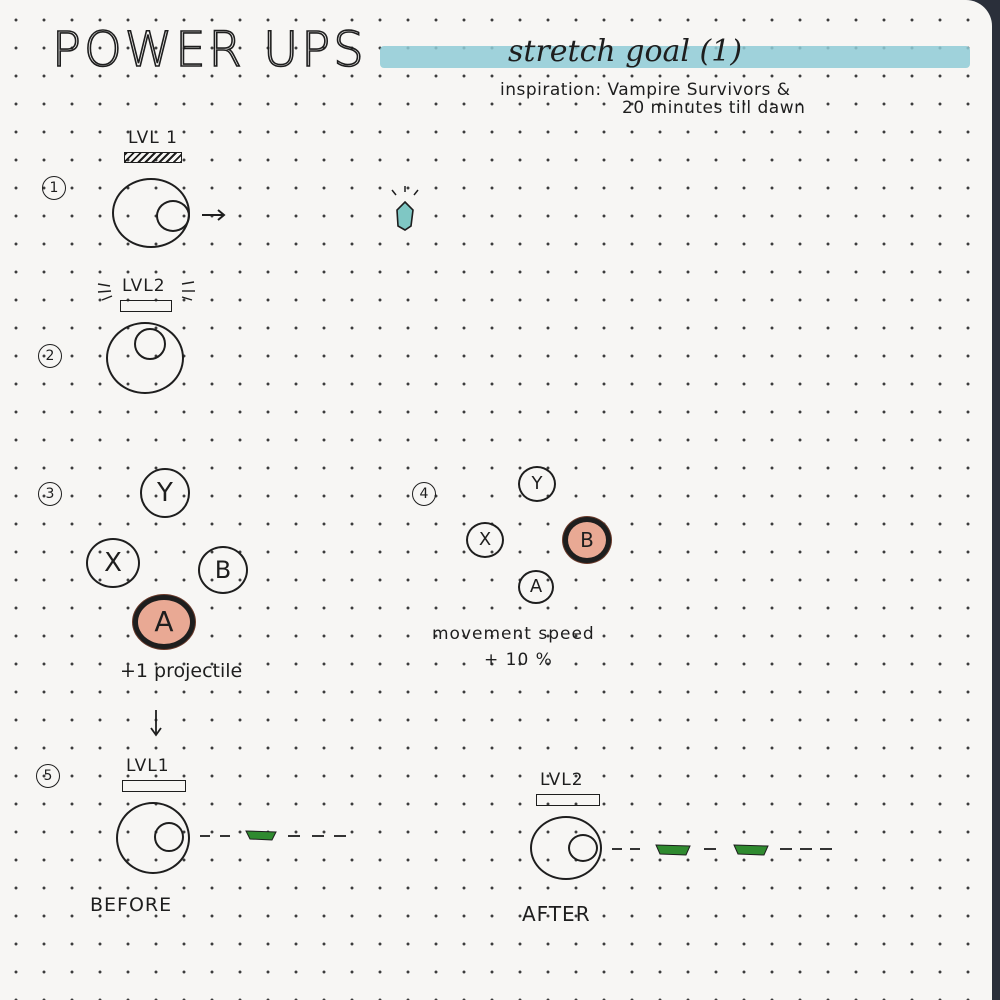  What do you see at coordinates (562, 780) in the screenshot?
I see `step-5-after-level-label: LVL2` at bounding box center [562, 780].